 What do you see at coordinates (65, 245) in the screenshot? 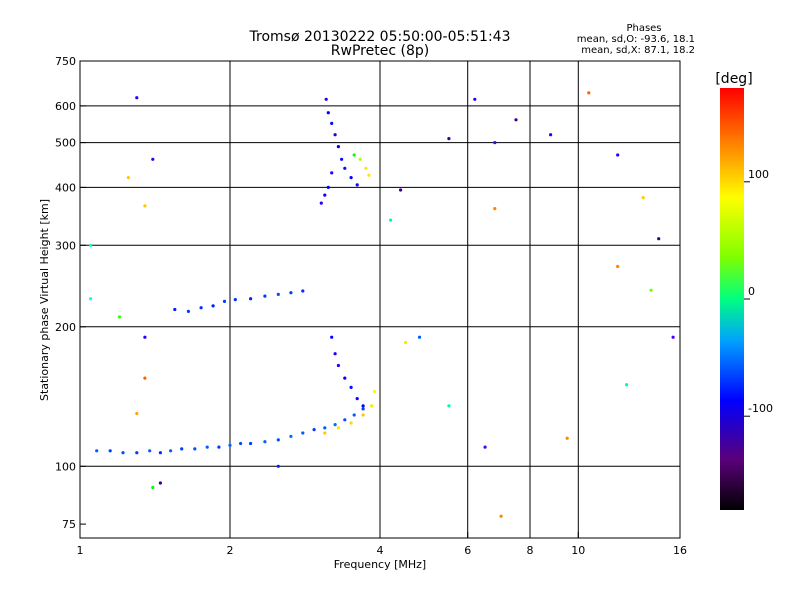
I see `y-tick-label: 300` at bounding box center [65, 245].